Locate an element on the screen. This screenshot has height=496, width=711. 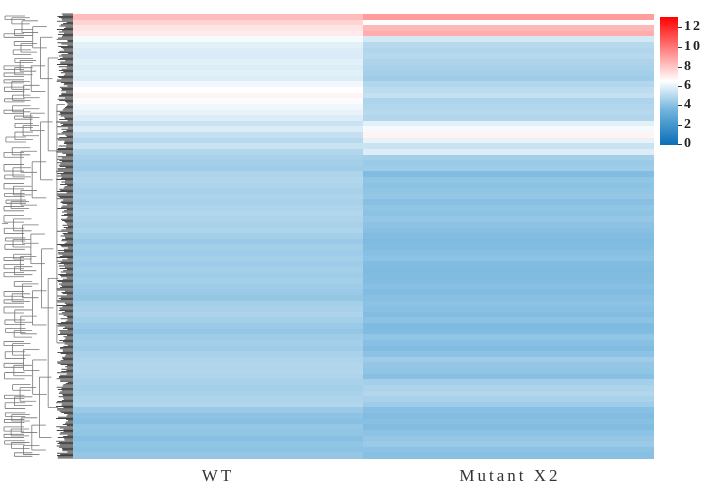
column-label-mutant-x2: Mutant X2 is located at coordinates (510, 475).